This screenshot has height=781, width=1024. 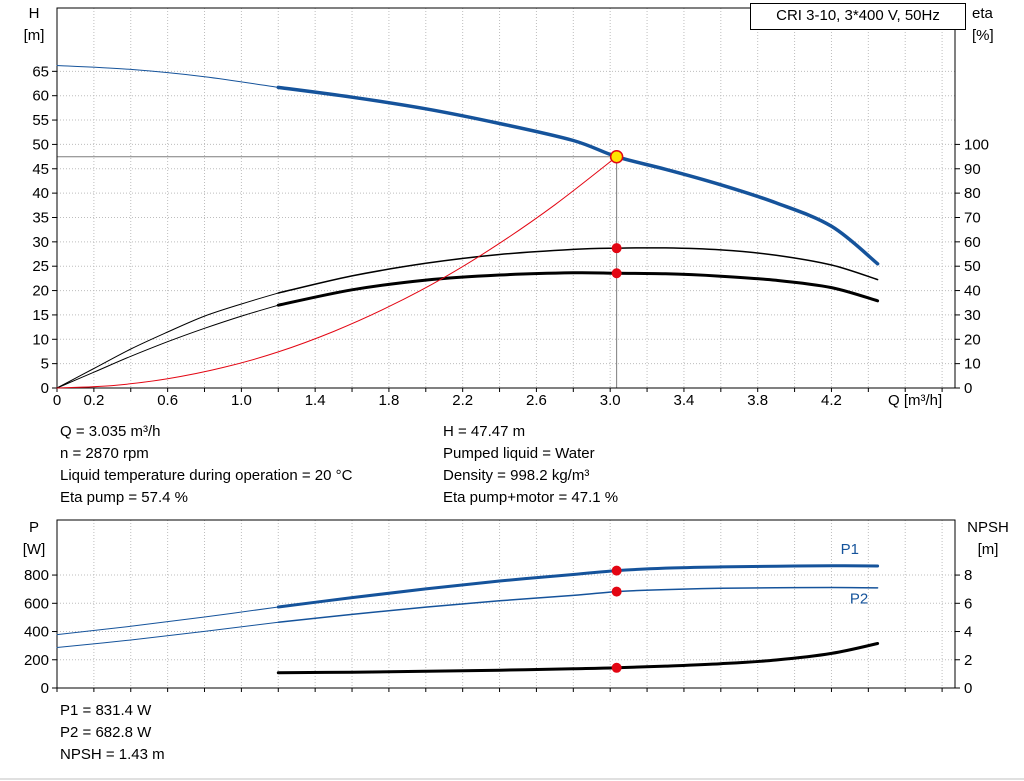 What do you see at coordinates (968, 660) in the screenshot?
I see `svg-text: 2` at bounding box center [968, 660].